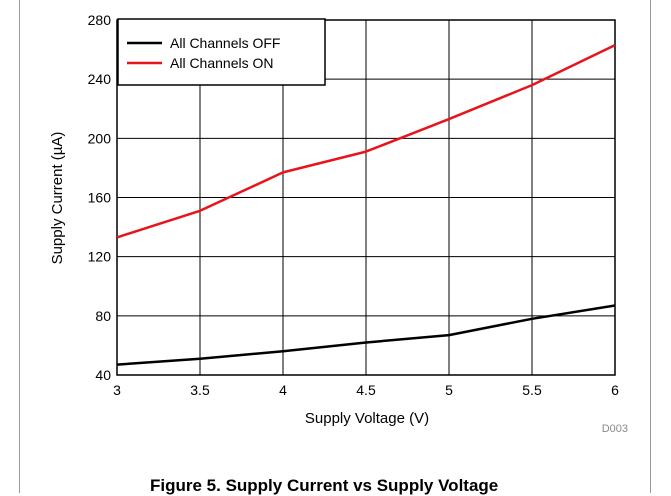 The image size is (671, 496). I want to click on y-tick-label: 200, so click(100, 138).